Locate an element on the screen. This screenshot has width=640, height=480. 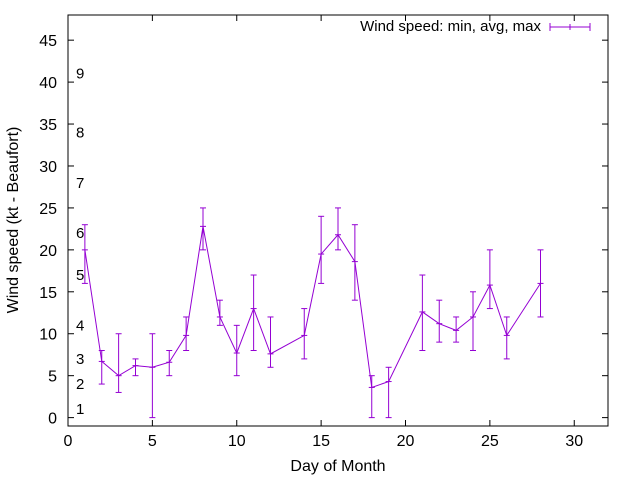
x-tick-label: 20 is located at coordinates (406, 441).